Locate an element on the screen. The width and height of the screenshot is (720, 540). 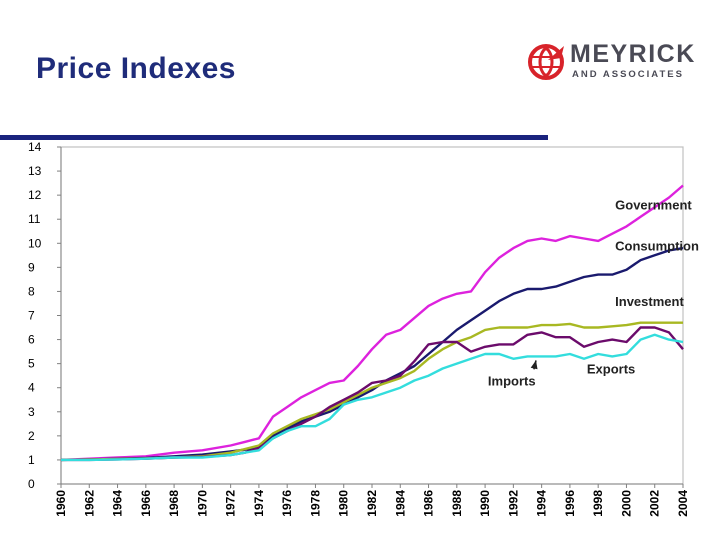
x-tick-label: 1978 is located at coordinates (315, 503).